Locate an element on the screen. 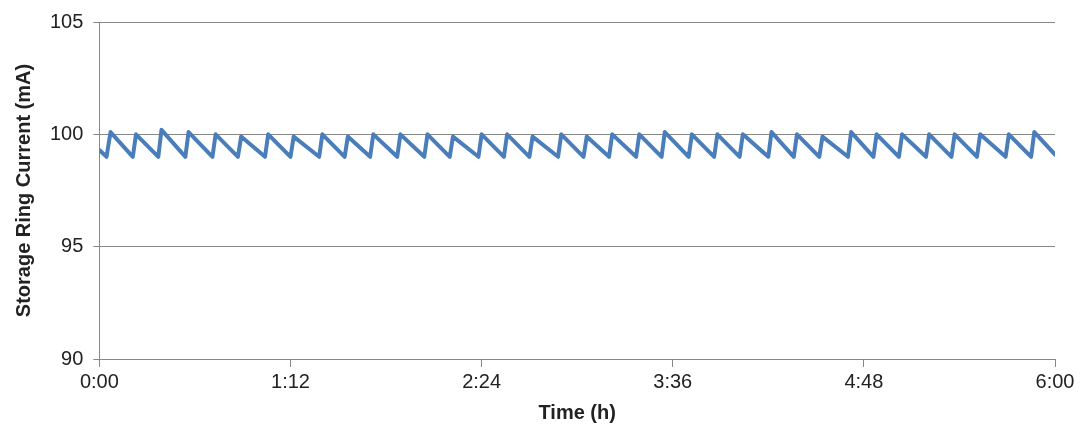 The image size is (1085, 433). x-tick-label: 2:24 is located at coordinates (482, 380).